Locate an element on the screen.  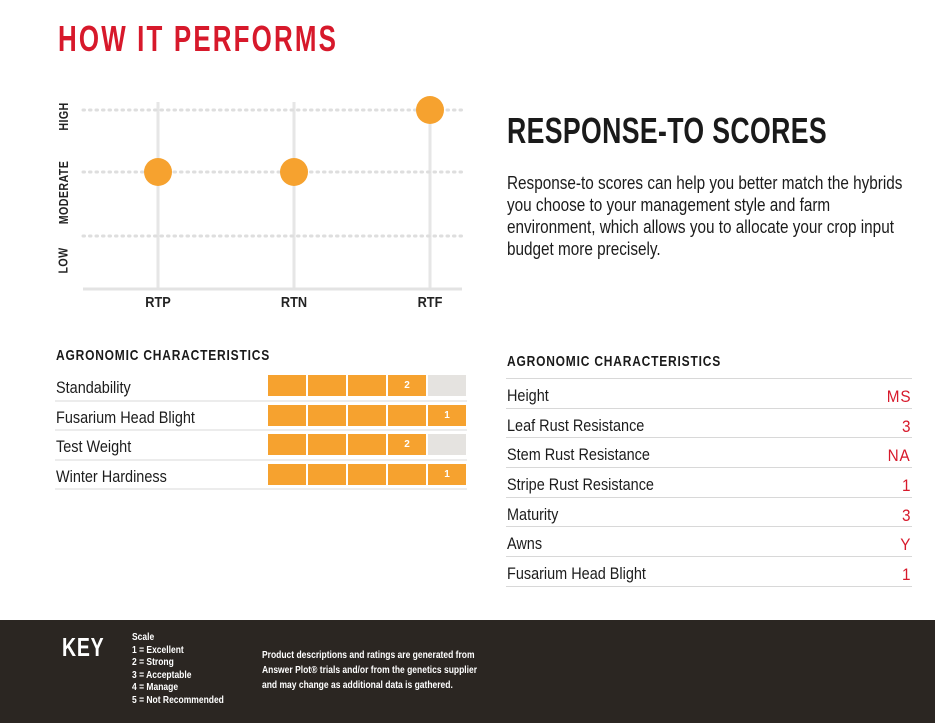
response-to-heading: RESPONSE-TO SCORES is located at coordinates (667, 130).